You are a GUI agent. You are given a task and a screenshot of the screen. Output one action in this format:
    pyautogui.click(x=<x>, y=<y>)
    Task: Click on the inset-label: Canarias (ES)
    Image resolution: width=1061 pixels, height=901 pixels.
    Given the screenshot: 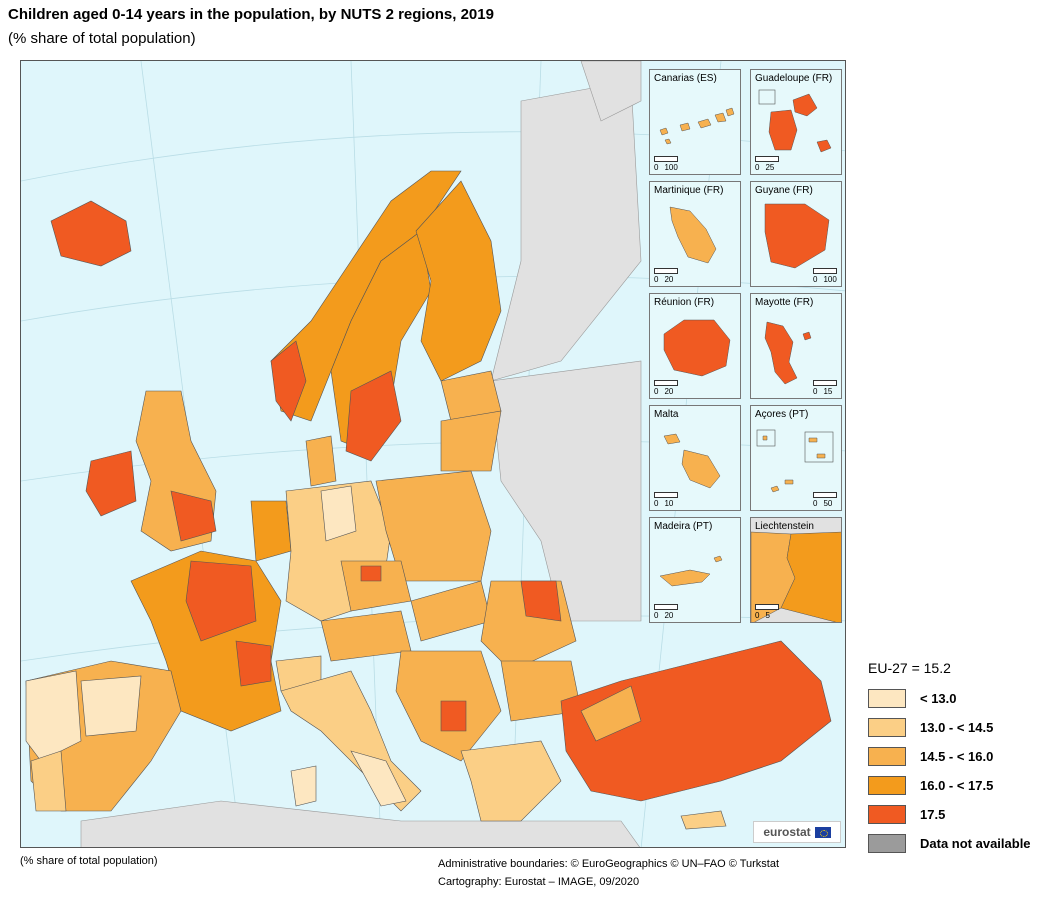 What is the action you would take?
    pyautogui.click(x=685, y=78)
    